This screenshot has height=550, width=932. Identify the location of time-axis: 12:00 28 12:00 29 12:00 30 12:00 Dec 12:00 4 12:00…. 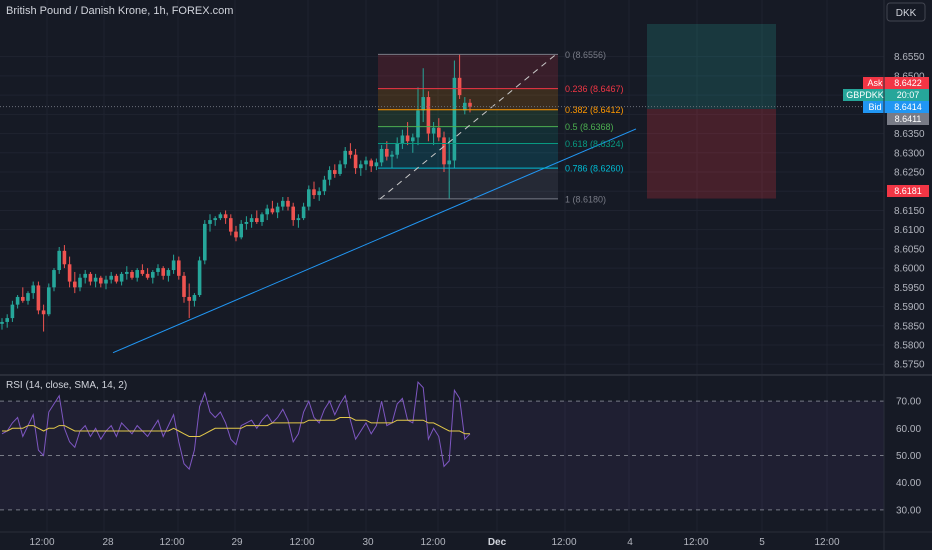
(434, 542).